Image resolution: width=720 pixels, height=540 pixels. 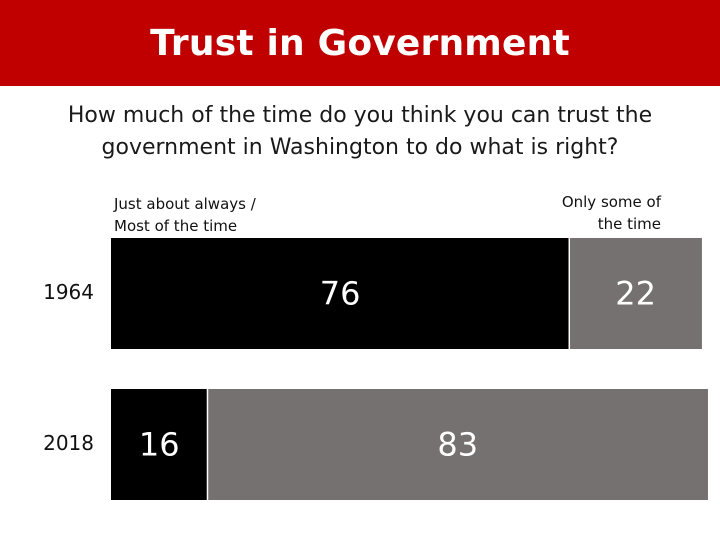 What do you see at coordinates (176, 226) in the screenshot?
I see `legend-always-most-line-2: Most of the time` at bounding box center [176, 226].